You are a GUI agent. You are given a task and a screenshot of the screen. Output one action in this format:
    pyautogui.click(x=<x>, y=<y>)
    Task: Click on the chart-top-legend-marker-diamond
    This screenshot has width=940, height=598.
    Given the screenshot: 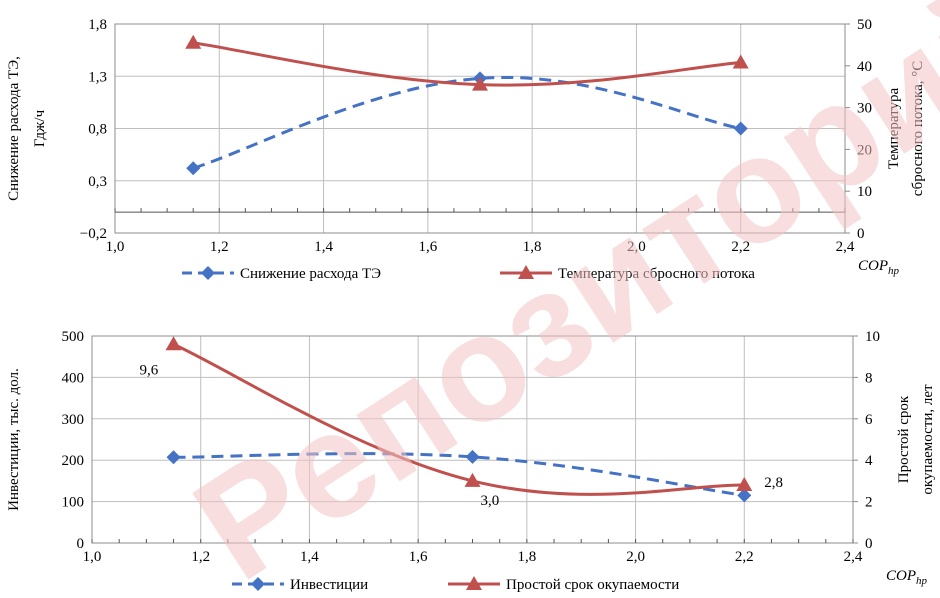 What is the action you would take?
    pyautogui.click(x=208, y=273)
    